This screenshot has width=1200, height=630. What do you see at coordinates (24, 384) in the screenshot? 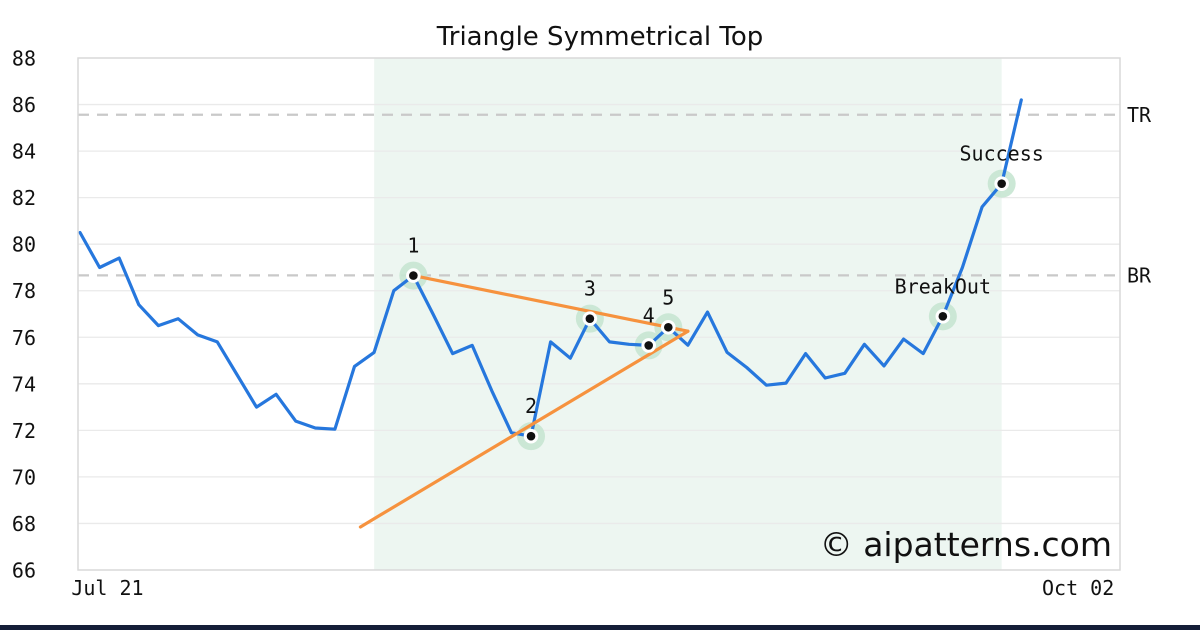
I see `y-tick-label: 74` at bounding box center [24, 384].